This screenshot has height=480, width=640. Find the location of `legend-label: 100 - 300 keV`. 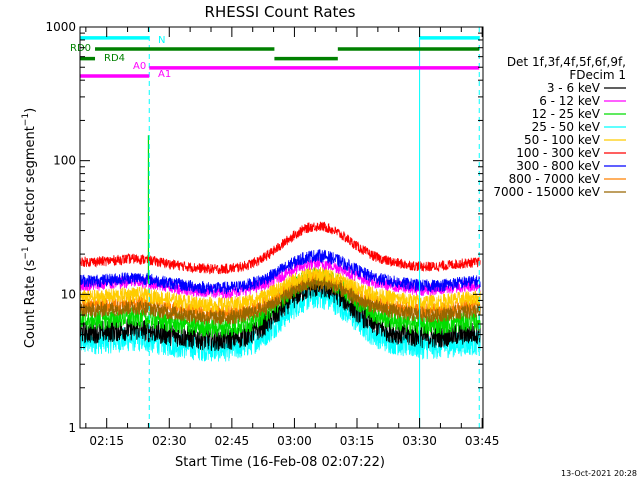

legend-label: 100 - 300 keV is located at coordinates (558, 153).